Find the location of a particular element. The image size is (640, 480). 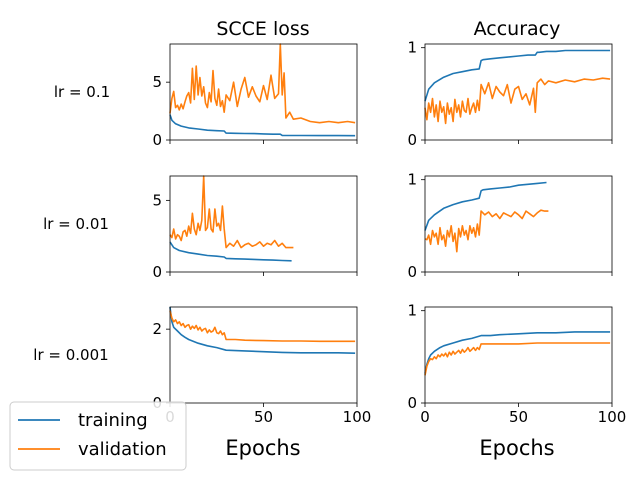

subplot-r2c1: 05 is located at coordinates (255, 228).